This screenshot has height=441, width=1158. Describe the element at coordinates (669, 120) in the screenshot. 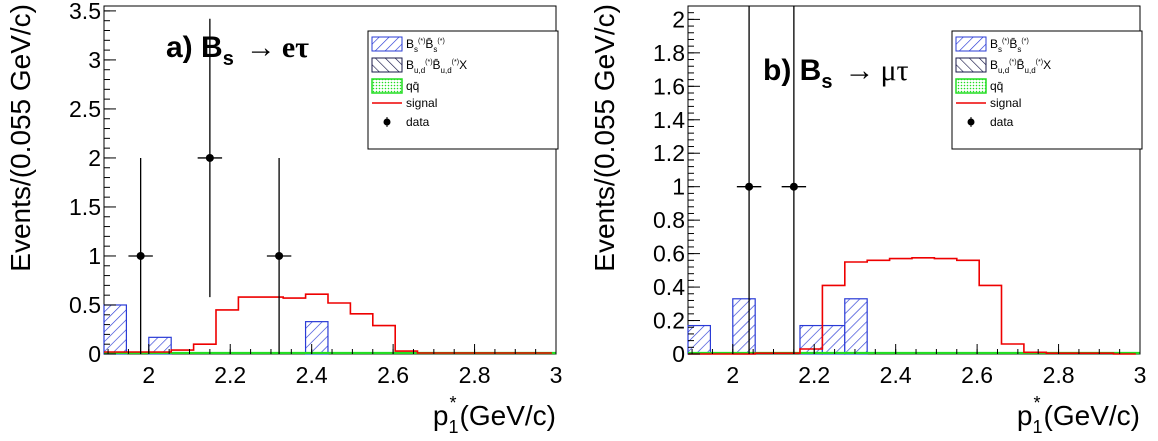

I see `y-tick-label: 1.4` at that location.